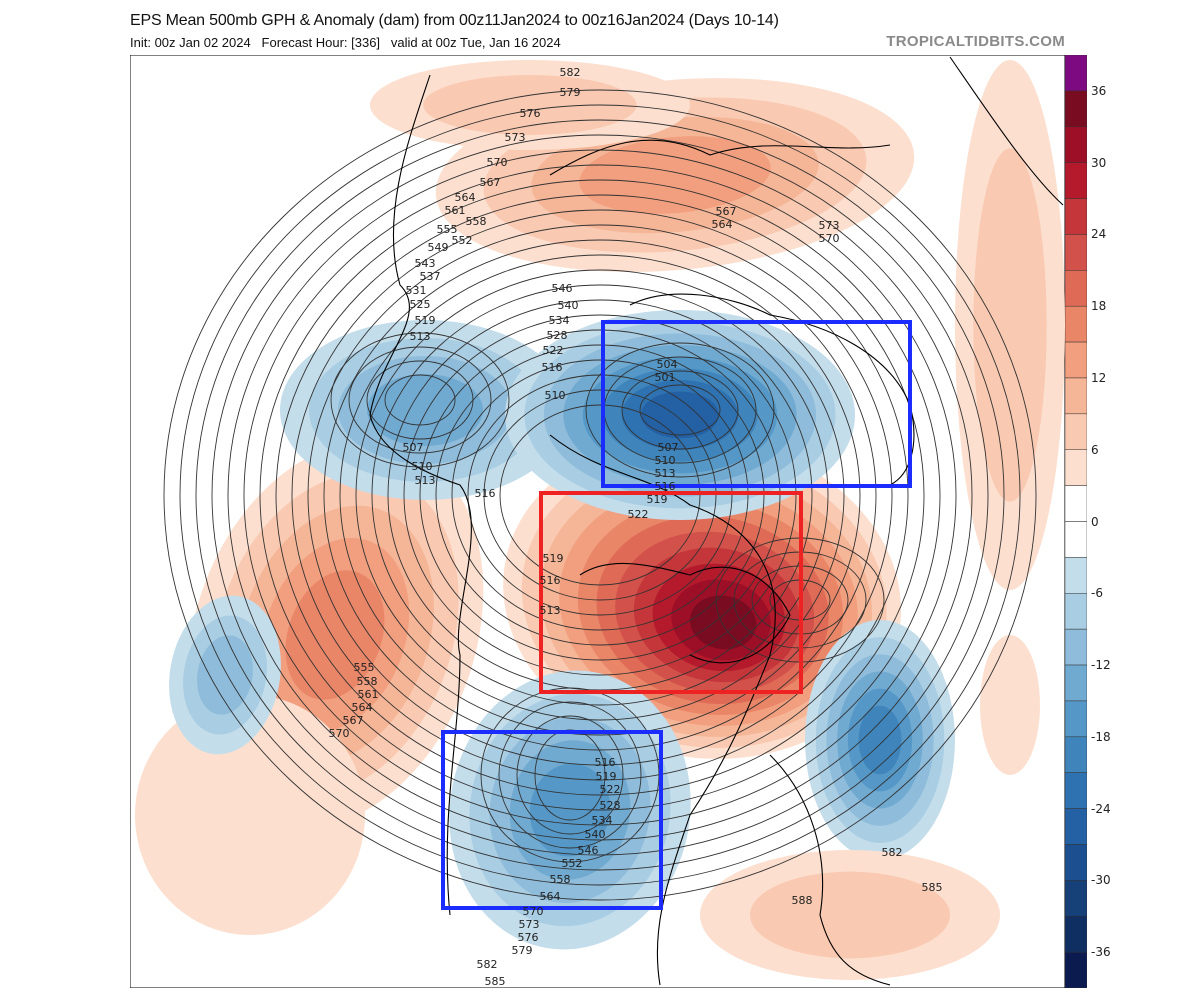 This screenshot has height=1000, width=1201. Describe the element at coordinates (1095, 449) in the screenshot. I see `colorbar-label: 6` at that location.